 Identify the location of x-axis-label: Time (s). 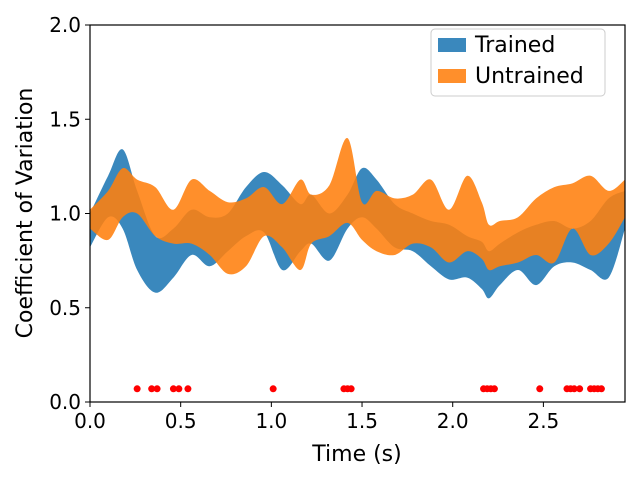
(356, 454).